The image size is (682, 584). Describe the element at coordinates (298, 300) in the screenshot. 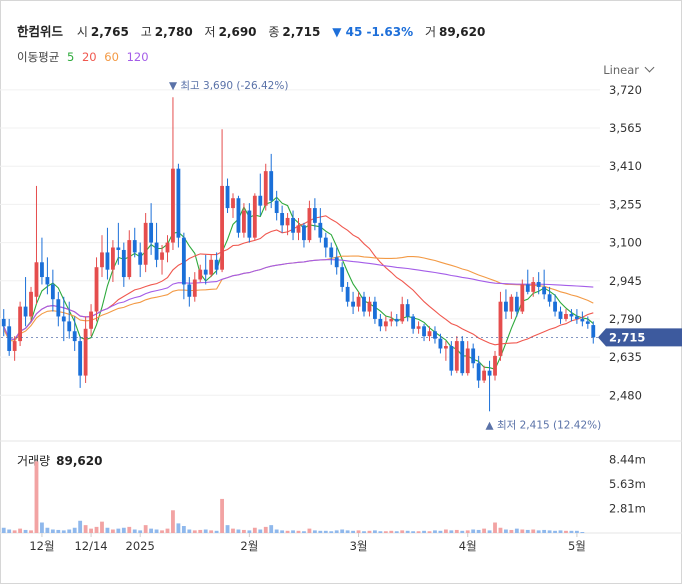

I see `ma-120-line` at that location.